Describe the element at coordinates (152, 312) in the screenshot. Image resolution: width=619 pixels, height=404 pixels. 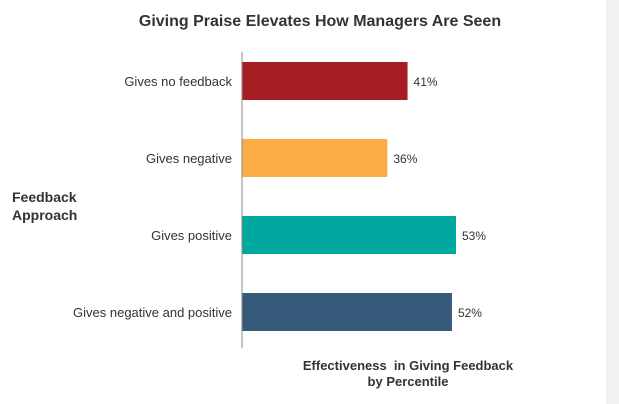
I see `category-label-4: Gives negative and positive` at that location.